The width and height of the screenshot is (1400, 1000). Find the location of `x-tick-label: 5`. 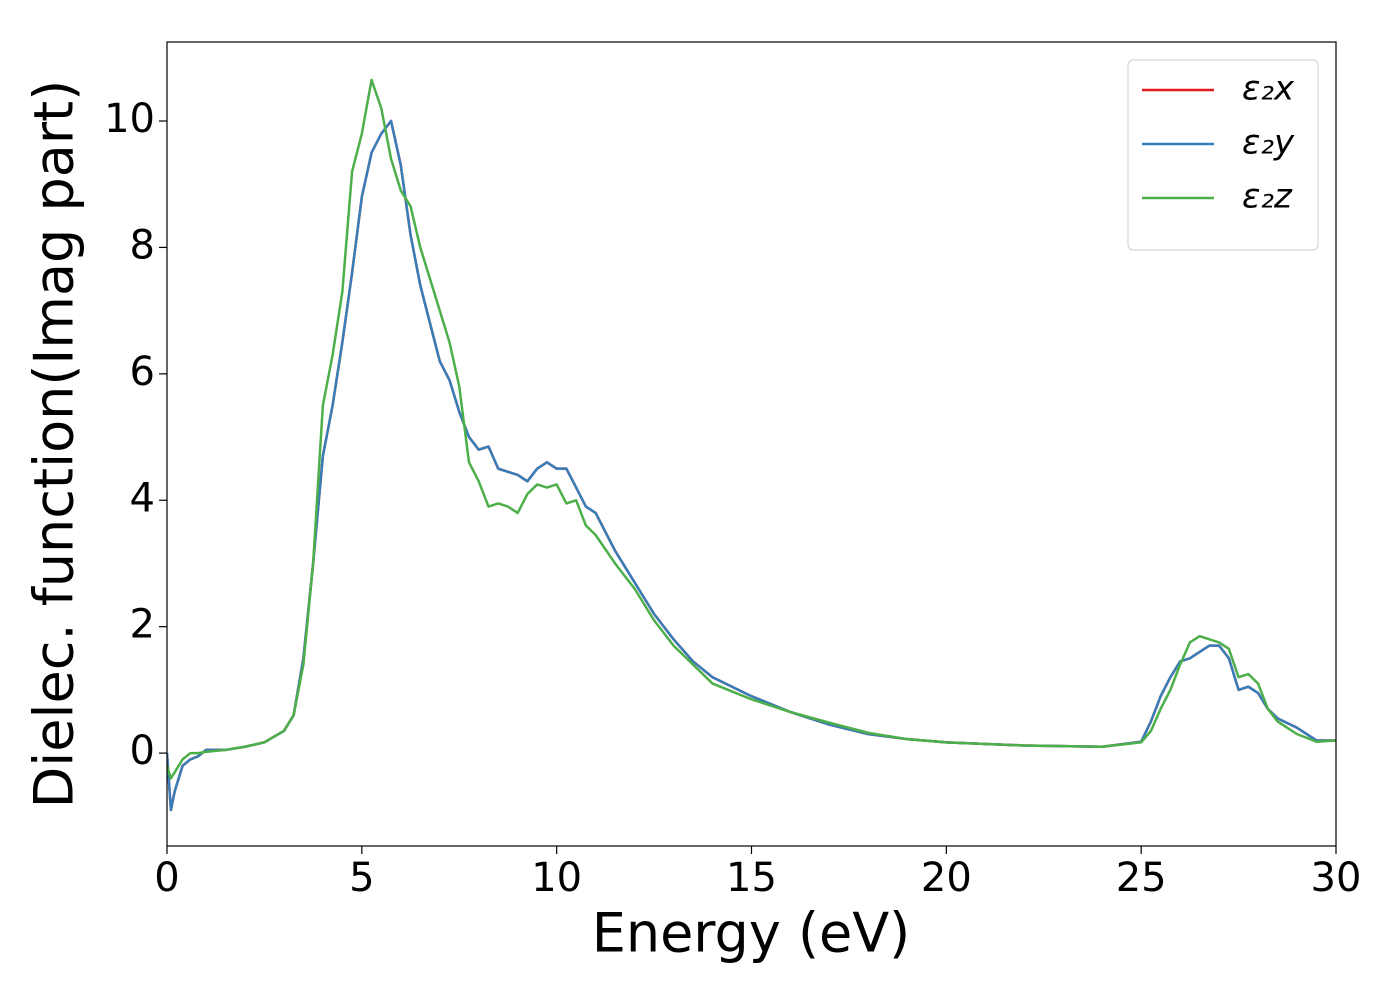

x-tick-label: 5 is located at coordinates (361, 878).